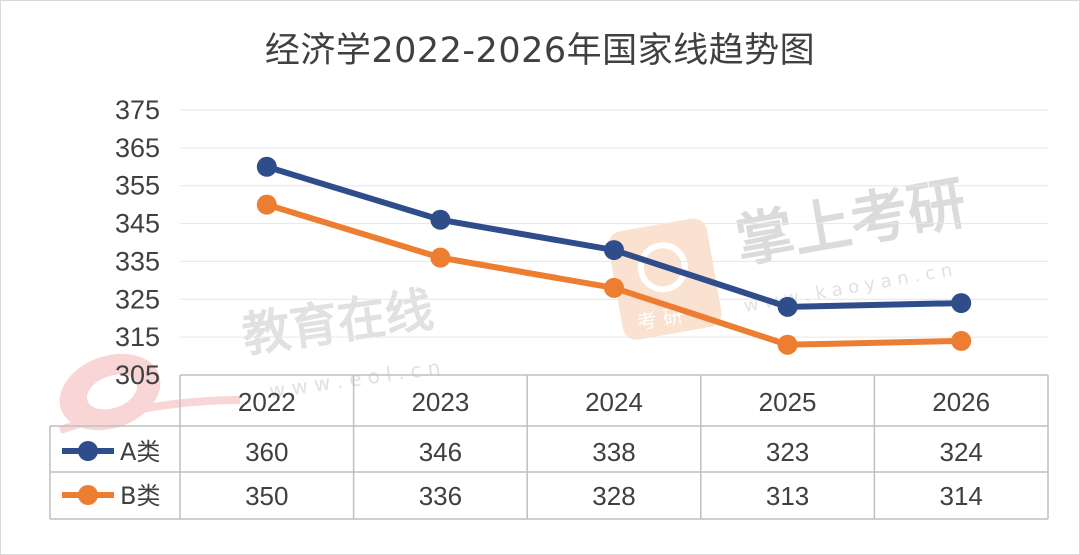 Image resolution: width=1080 pixels, height=555 pixels. What do you see at coordinates (137, 375) in the screenshot?
I see `y-tick-label: 305` at bounding box center [137, 375].